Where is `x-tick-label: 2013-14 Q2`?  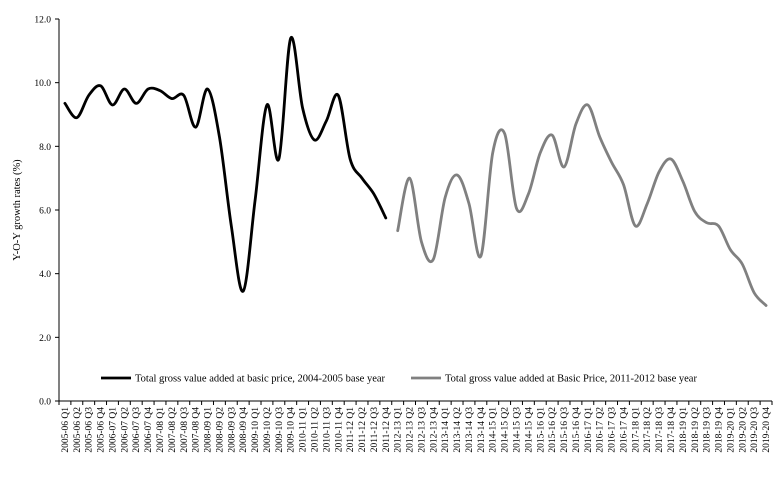
x-tick-label: 2013-14 Q2 is located at coordinates (458, 430).